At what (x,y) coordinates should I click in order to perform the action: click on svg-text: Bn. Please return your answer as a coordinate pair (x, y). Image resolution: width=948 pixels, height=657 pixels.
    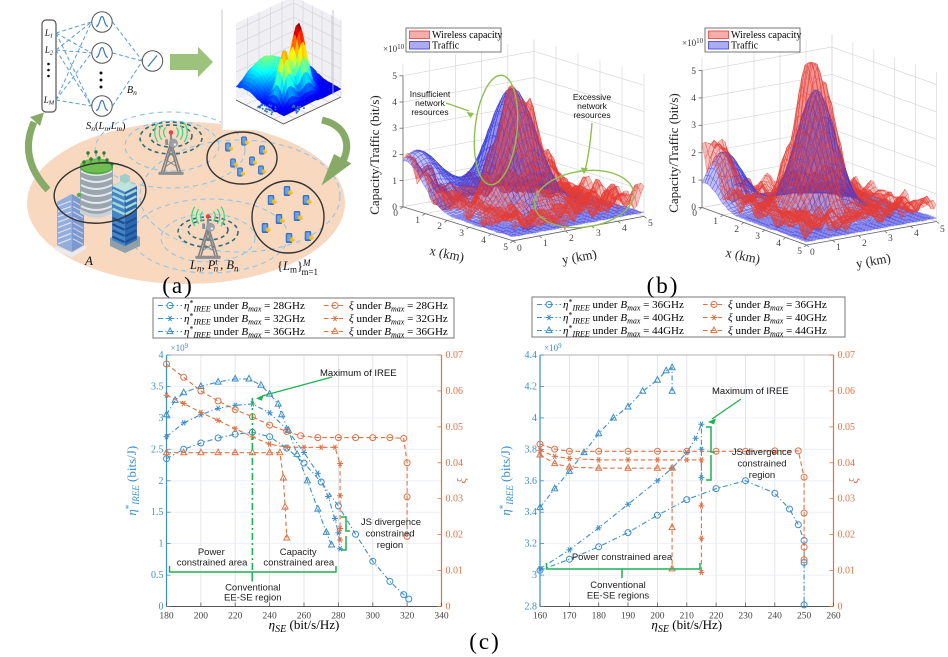
    Looking at the image, I should click on (132, 91).